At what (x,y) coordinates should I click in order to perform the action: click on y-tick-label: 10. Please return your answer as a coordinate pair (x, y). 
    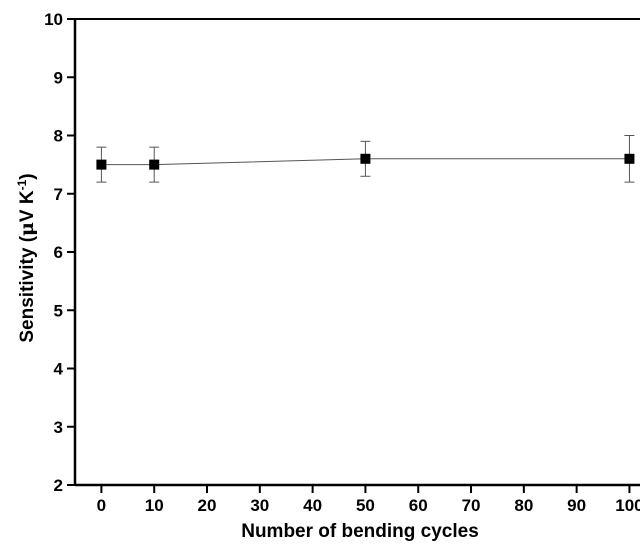
    Looking at the image, I should click on (53, 19).